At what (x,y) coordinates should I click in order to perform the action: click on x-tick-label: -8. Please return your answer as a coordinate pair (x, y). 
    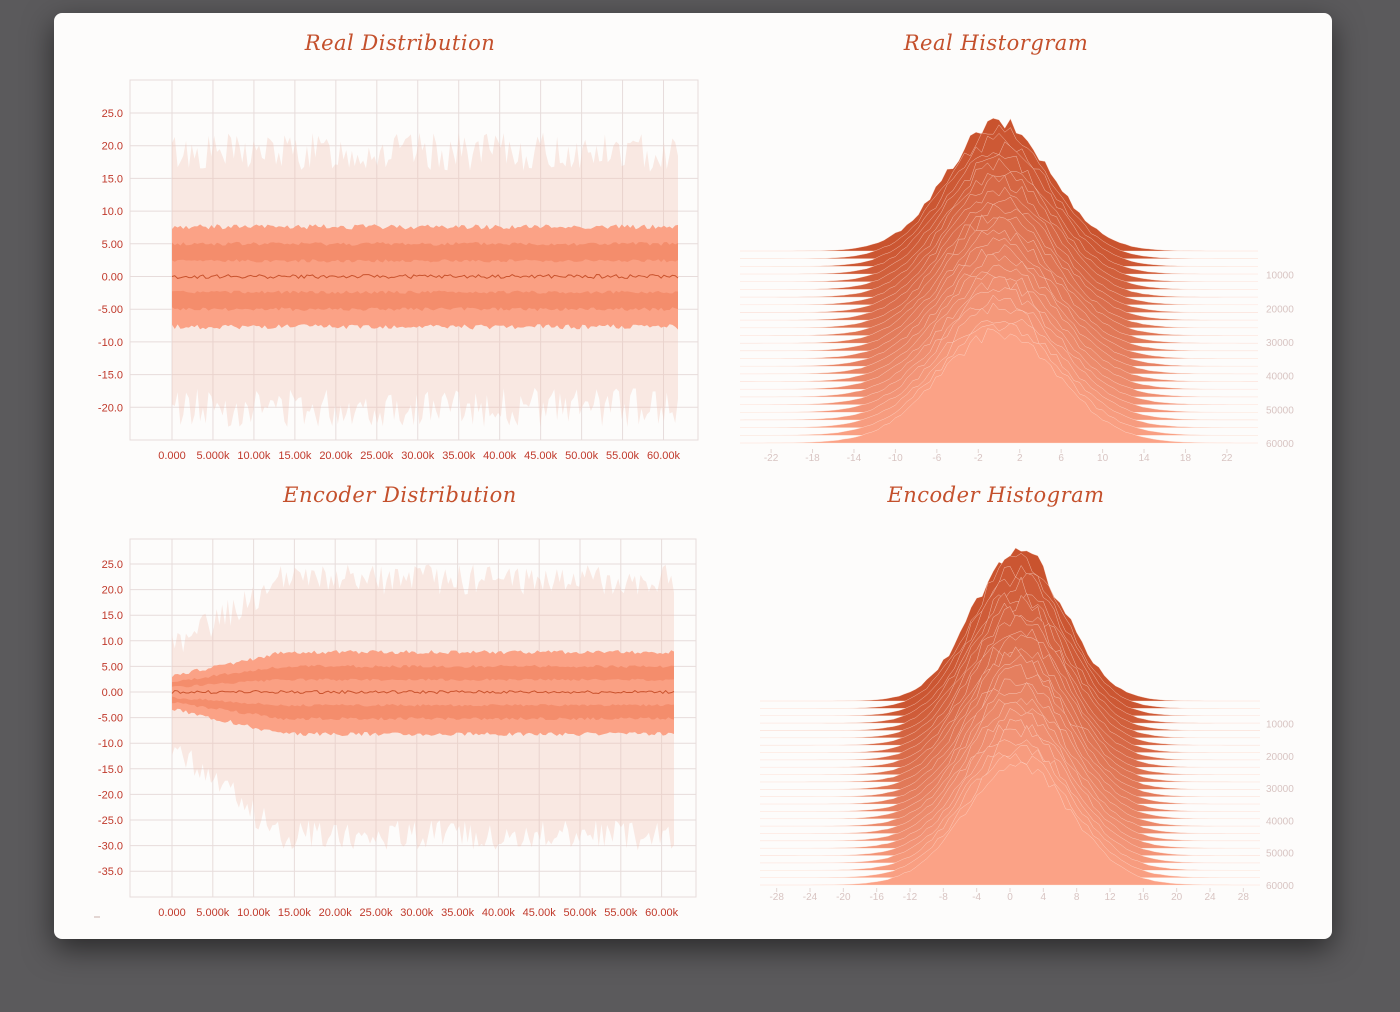
    Looking at the image, I should click on (943, 897).